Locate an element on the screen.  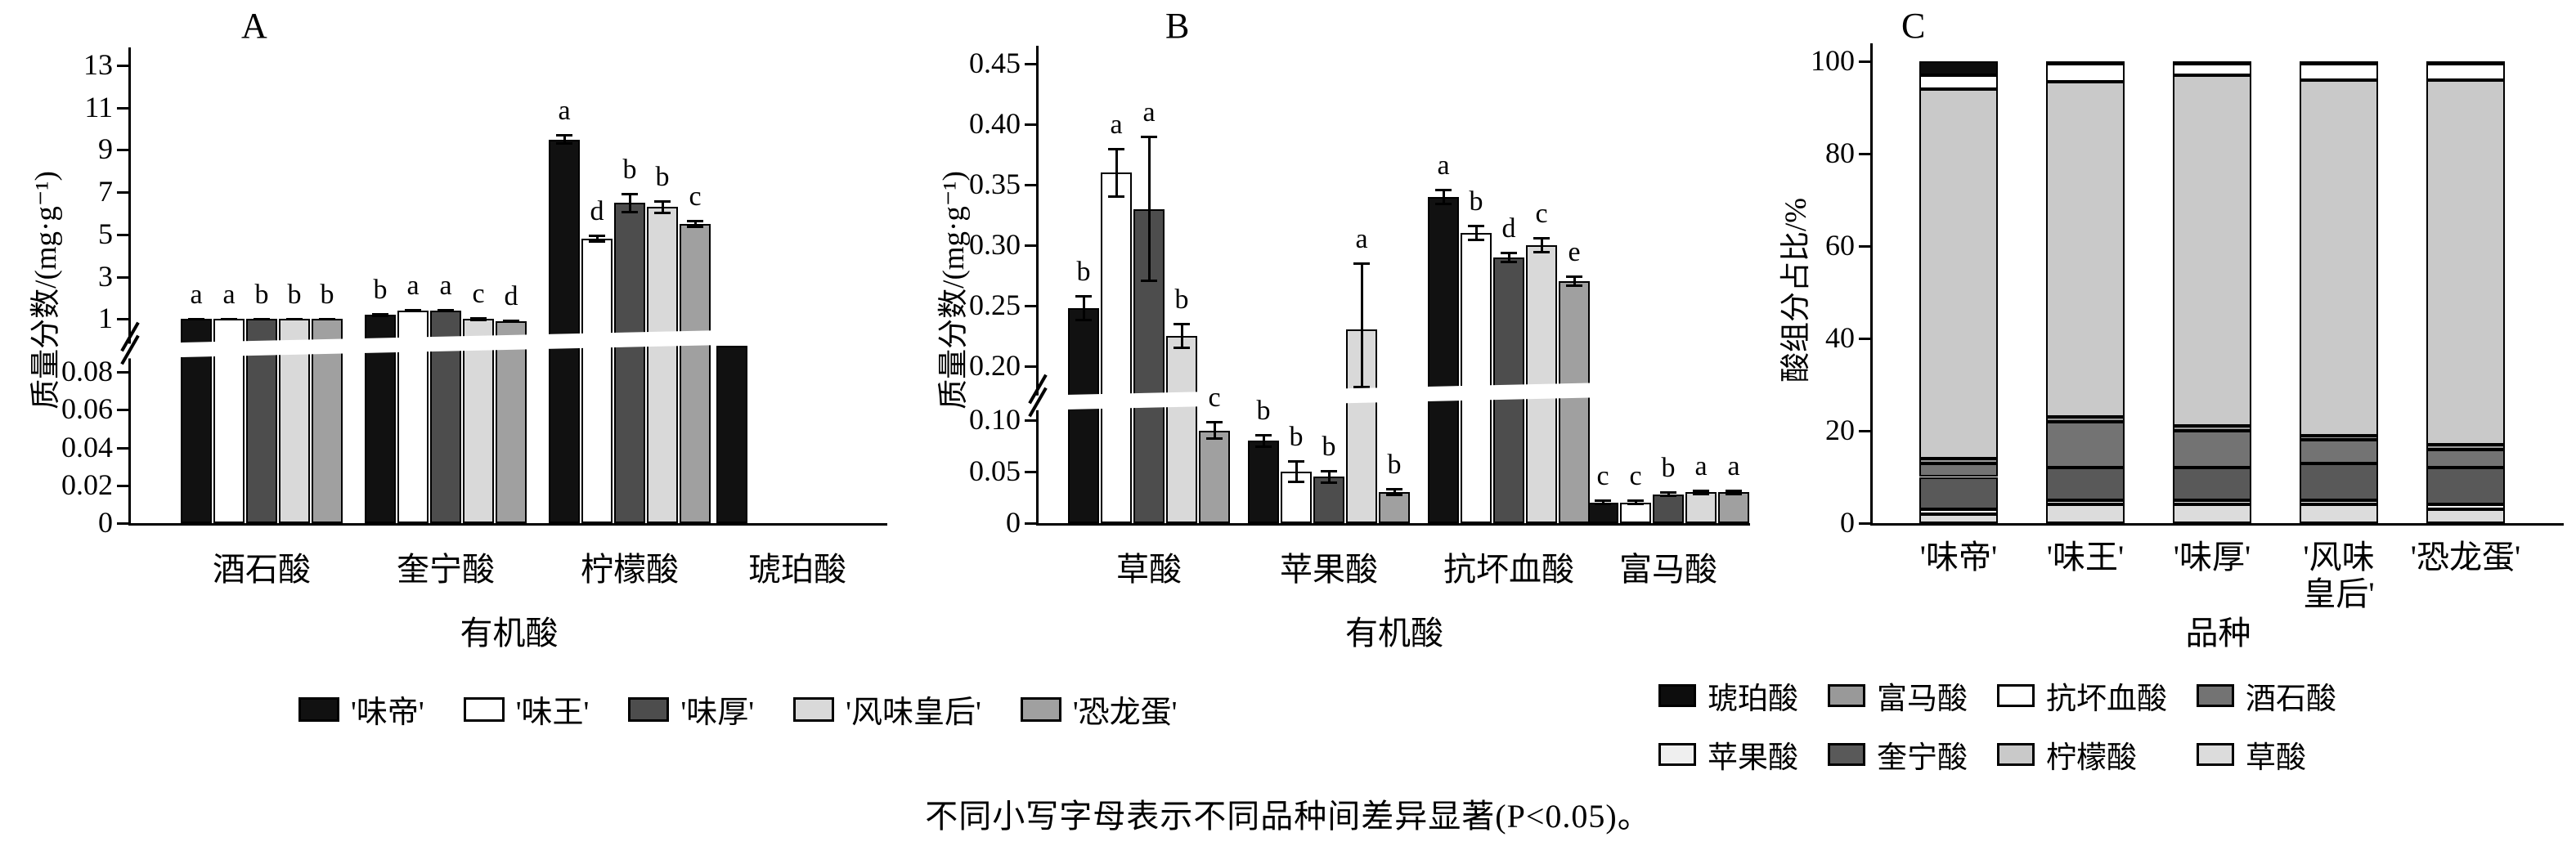
y-tick-label: 1 is located at coordinates (105, 318).